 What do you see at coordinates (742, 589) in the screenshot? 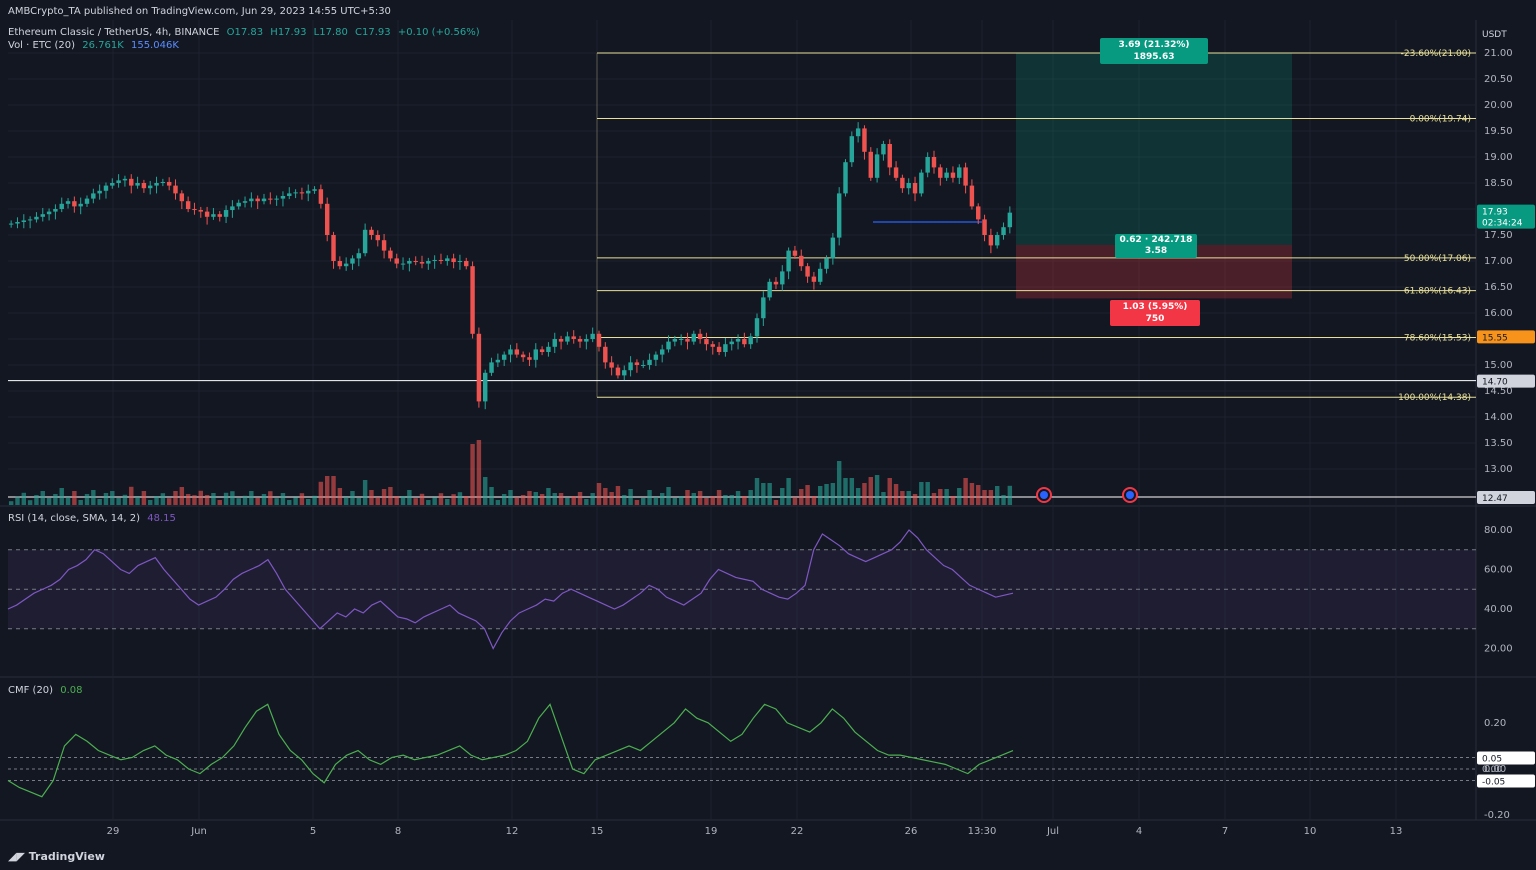
I see `rsi-band` at bounding box center [742, 589].